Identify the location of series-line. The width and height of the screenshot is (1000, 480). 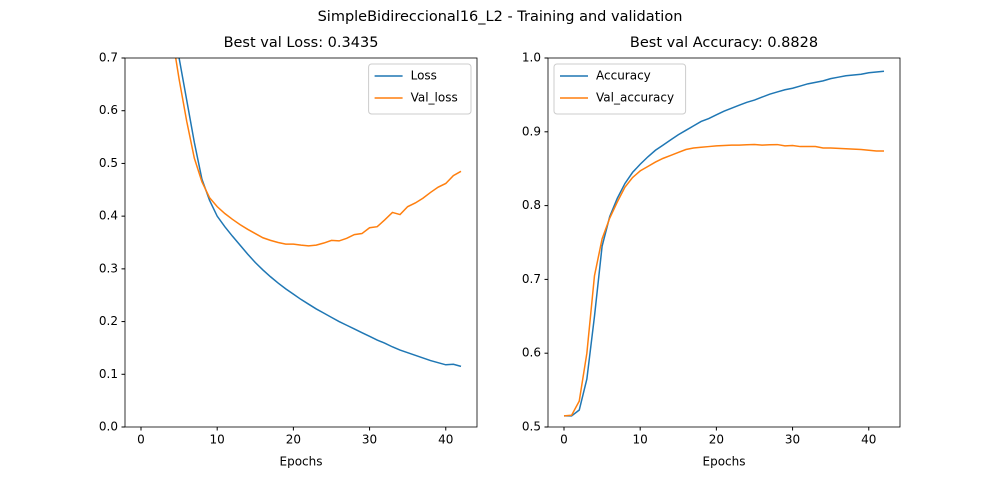
(318, 152).